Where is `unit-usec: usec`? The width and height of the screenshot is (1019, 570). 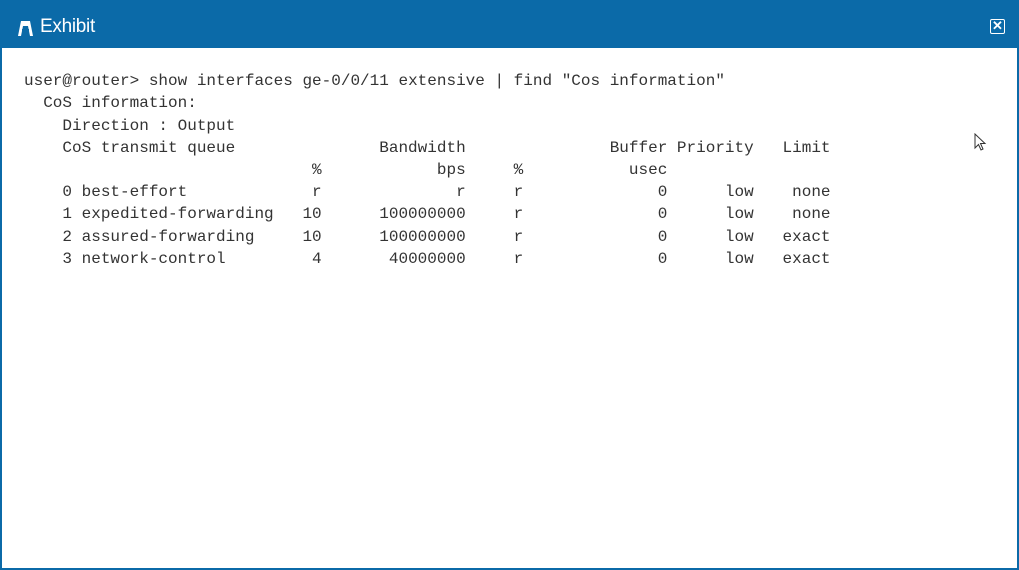 unit-usec: usec is located at coordinates (648, 170).